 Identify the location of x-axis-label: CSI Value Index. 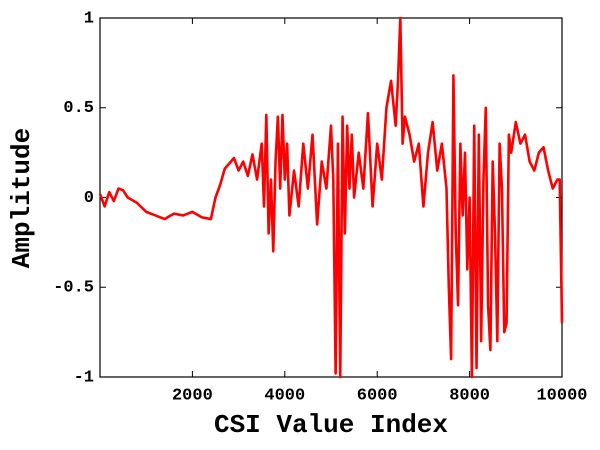
(331, 425).